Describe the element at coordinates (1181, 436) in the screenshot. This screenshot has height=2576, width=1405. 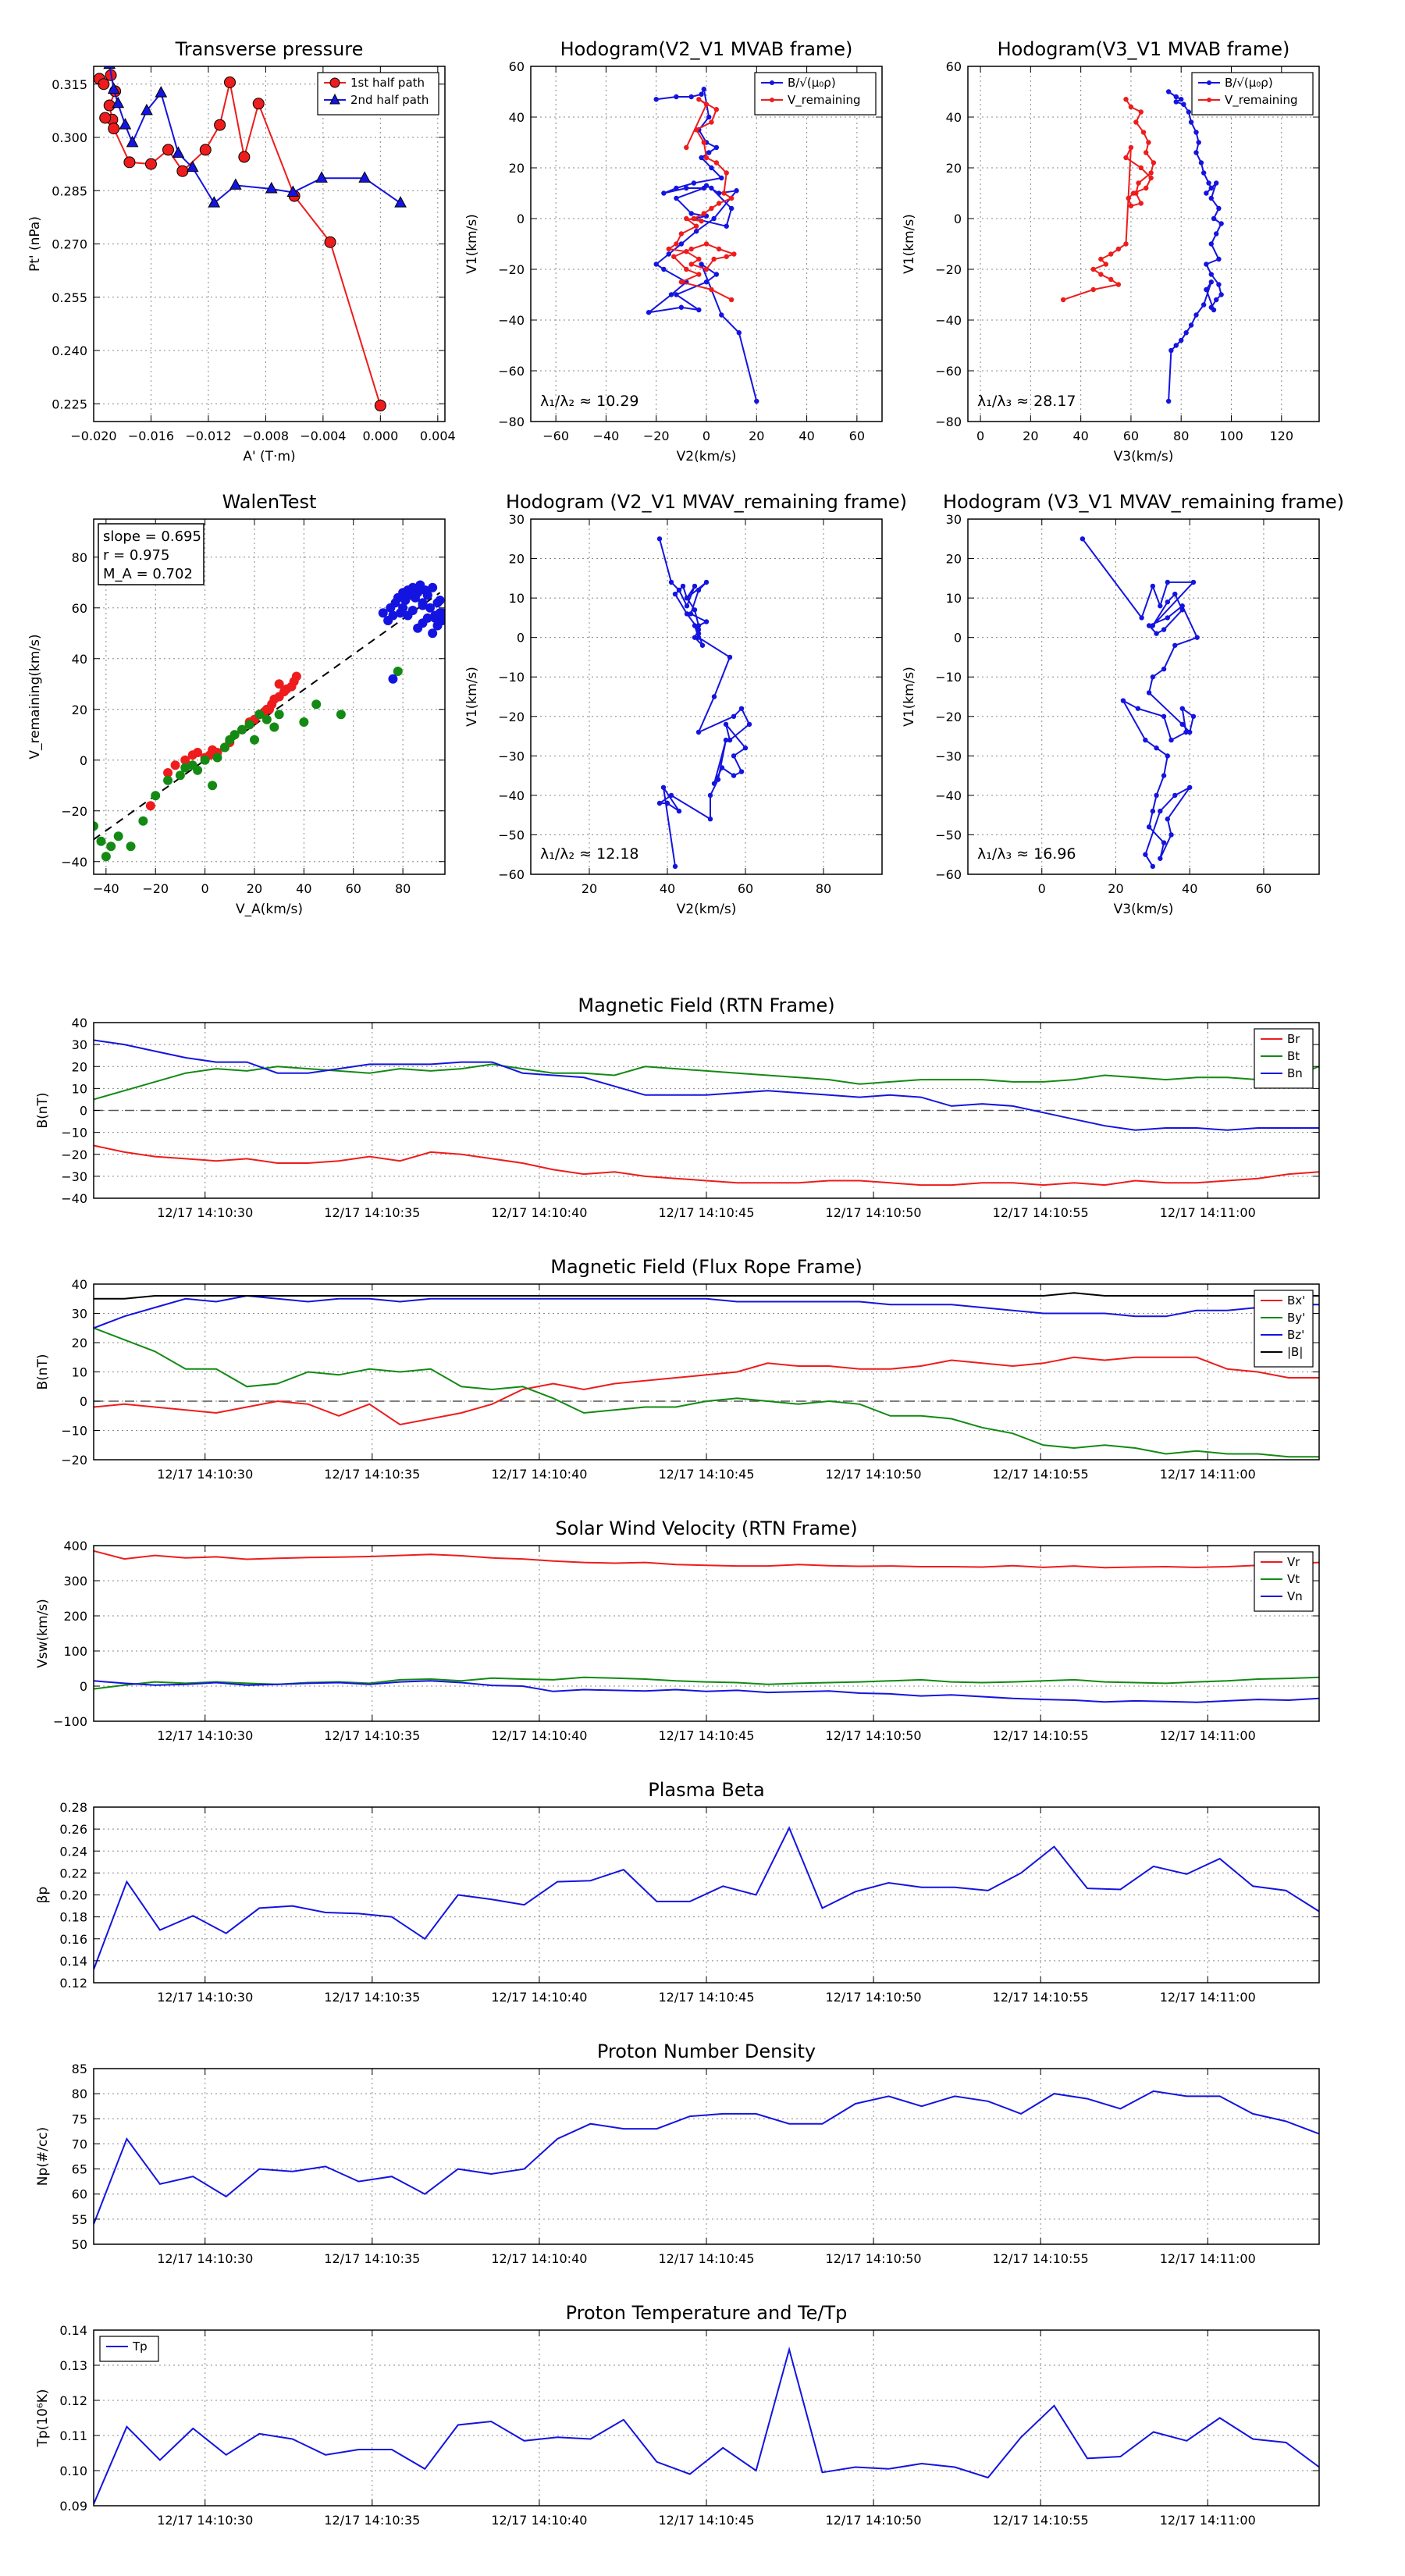
I see `x-tick-label: 80` at that location.